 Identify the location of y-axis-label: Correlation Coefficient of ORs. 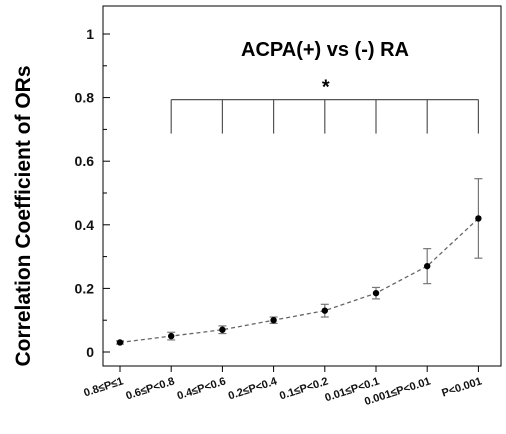
(23, 215).